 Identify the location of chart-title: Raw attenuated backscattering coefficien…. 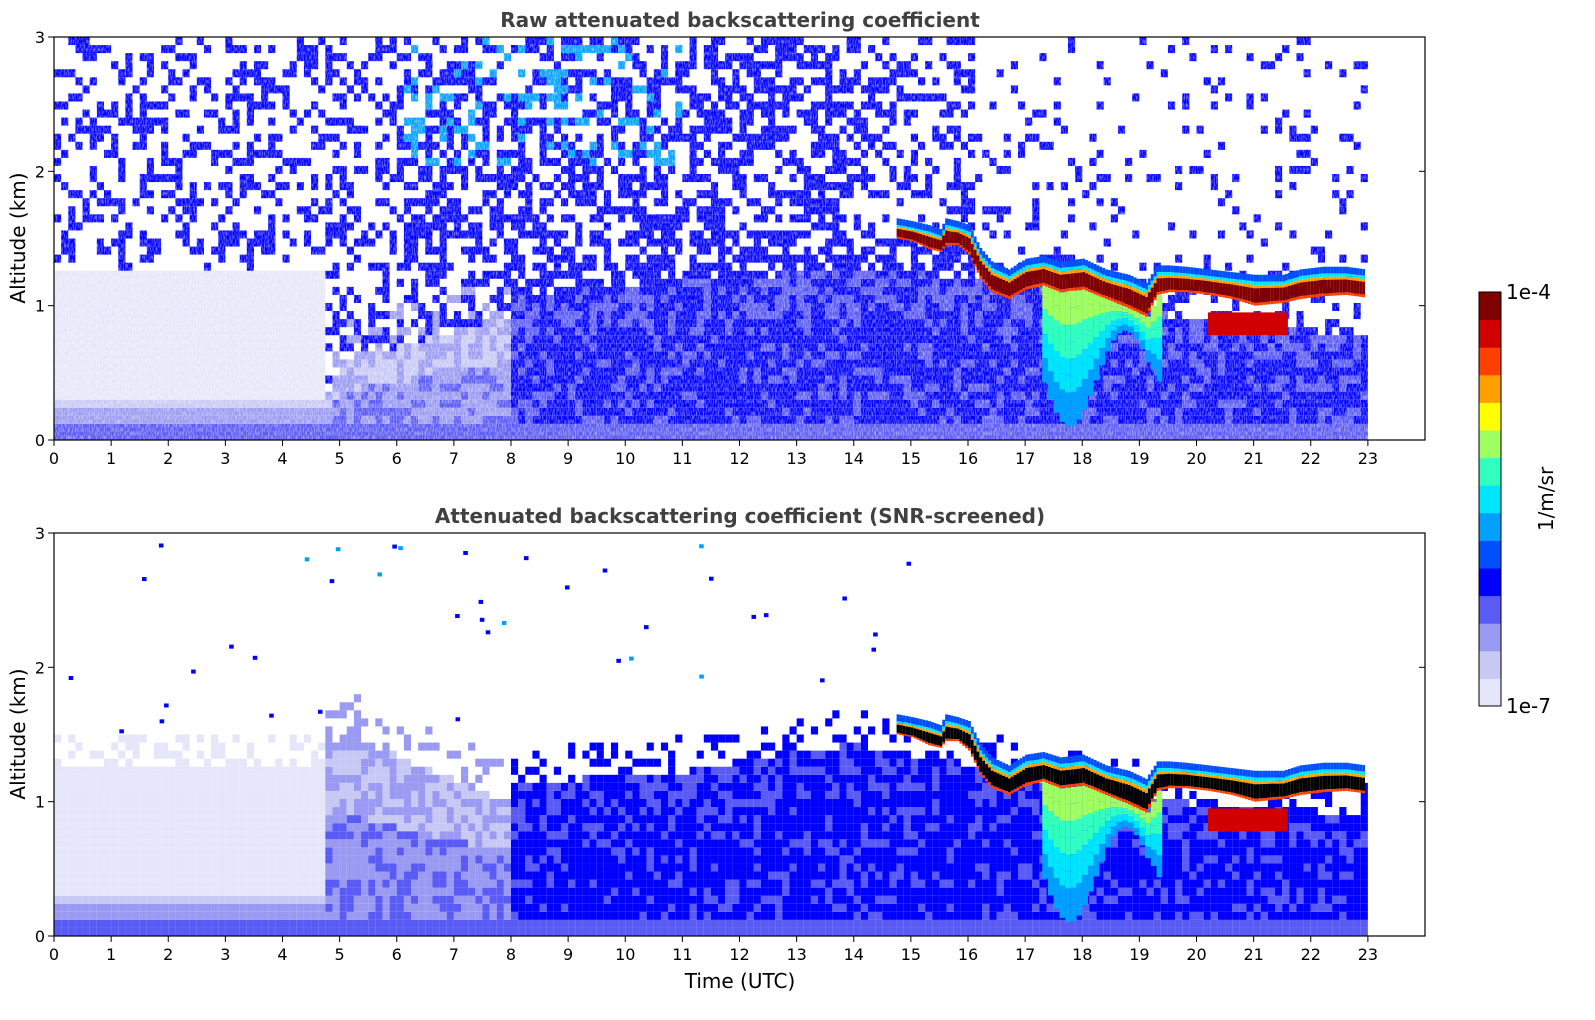
(740, 20).